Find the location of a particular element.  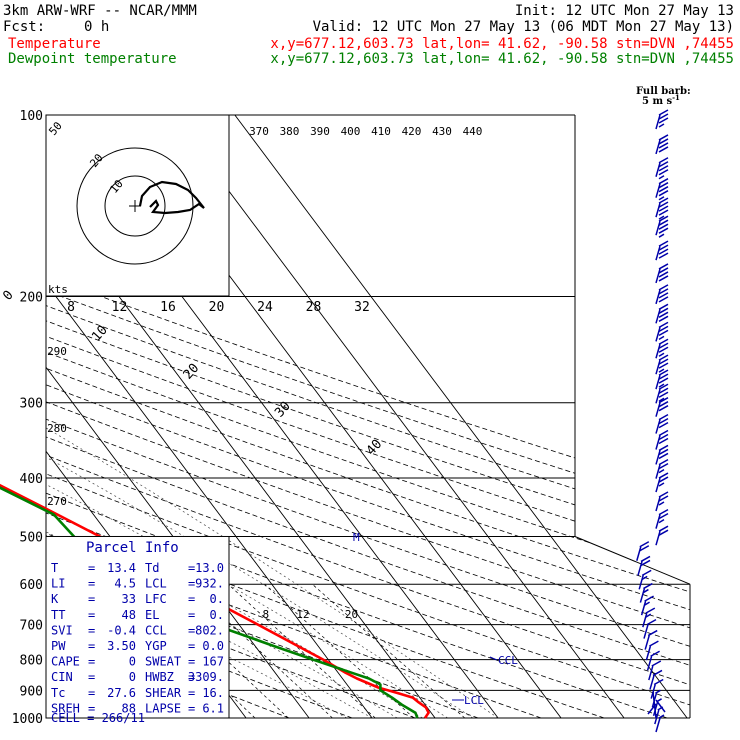

legend-dewpoint-label: Dewpoint temperature is located at coordinates (92, 59).